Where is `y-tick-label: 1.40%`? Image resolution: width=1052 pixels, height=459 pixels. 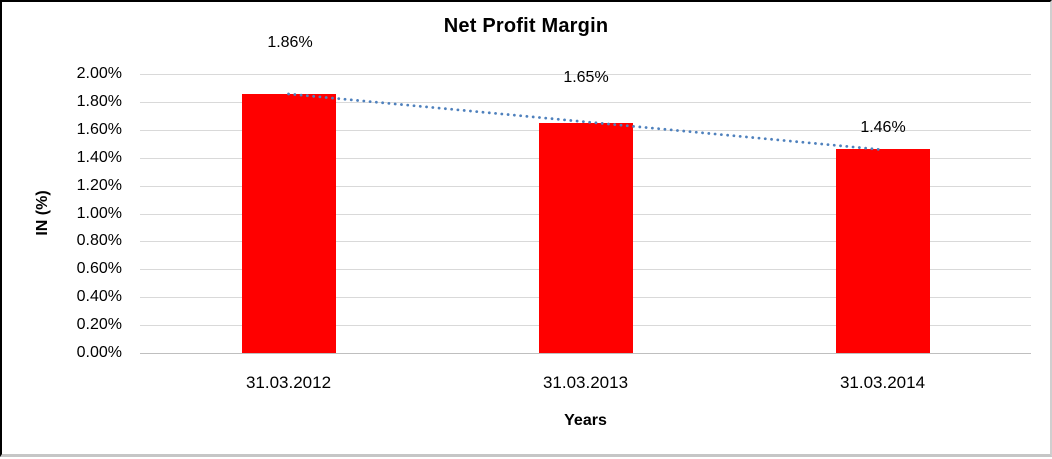
y-tick-label: 1.40% is located at coordinates (99, 157).